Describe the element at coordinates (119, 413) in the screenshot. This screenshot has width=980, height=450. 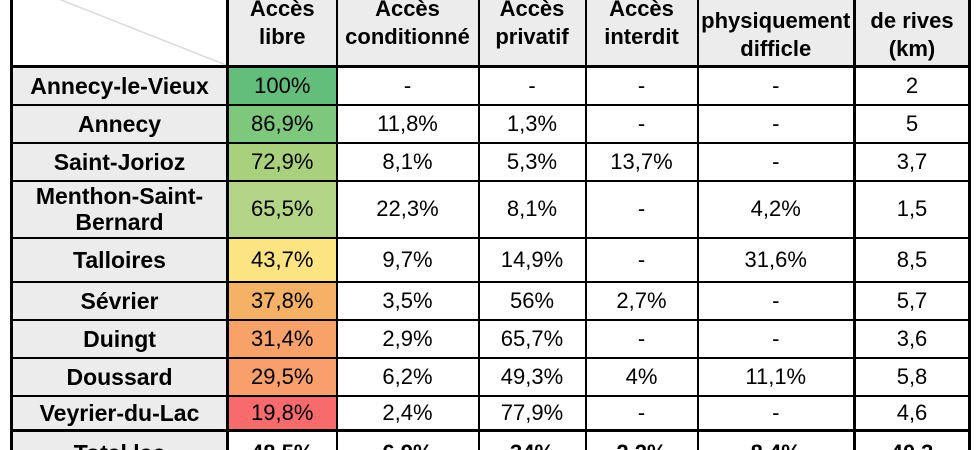
I see `commune-cell: Veyrier-du-Lac` at that location.